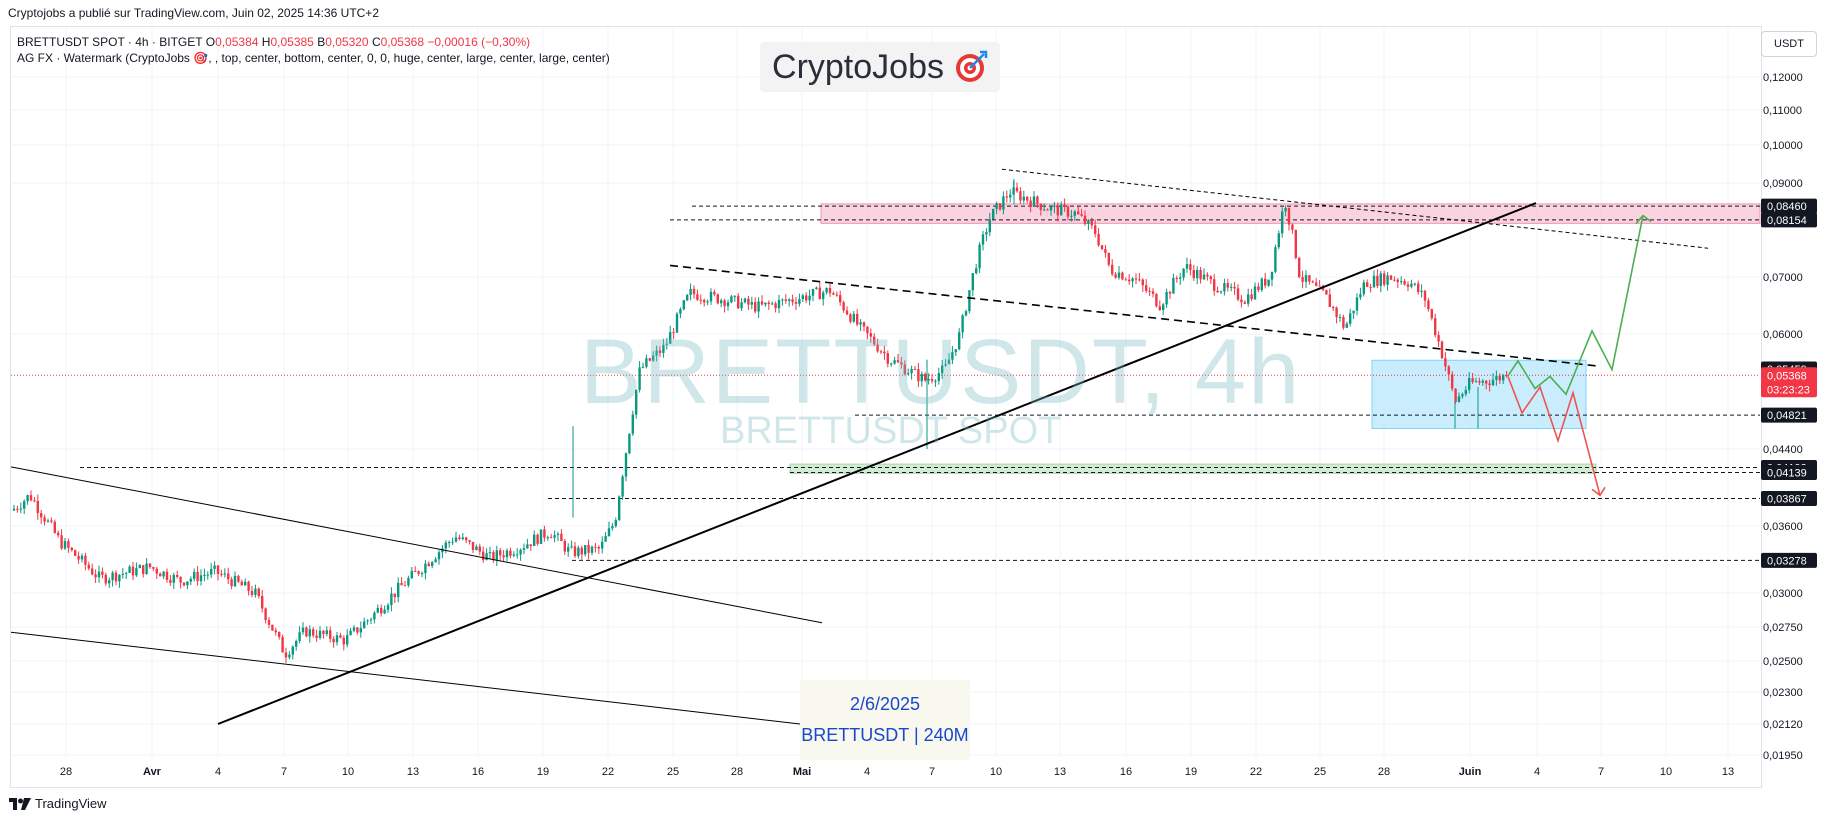 This screenshot has width=1835, height=820. Describe the element at coordinates (416, 545) in the screenshot. I see `channel-upper-line` at that location.